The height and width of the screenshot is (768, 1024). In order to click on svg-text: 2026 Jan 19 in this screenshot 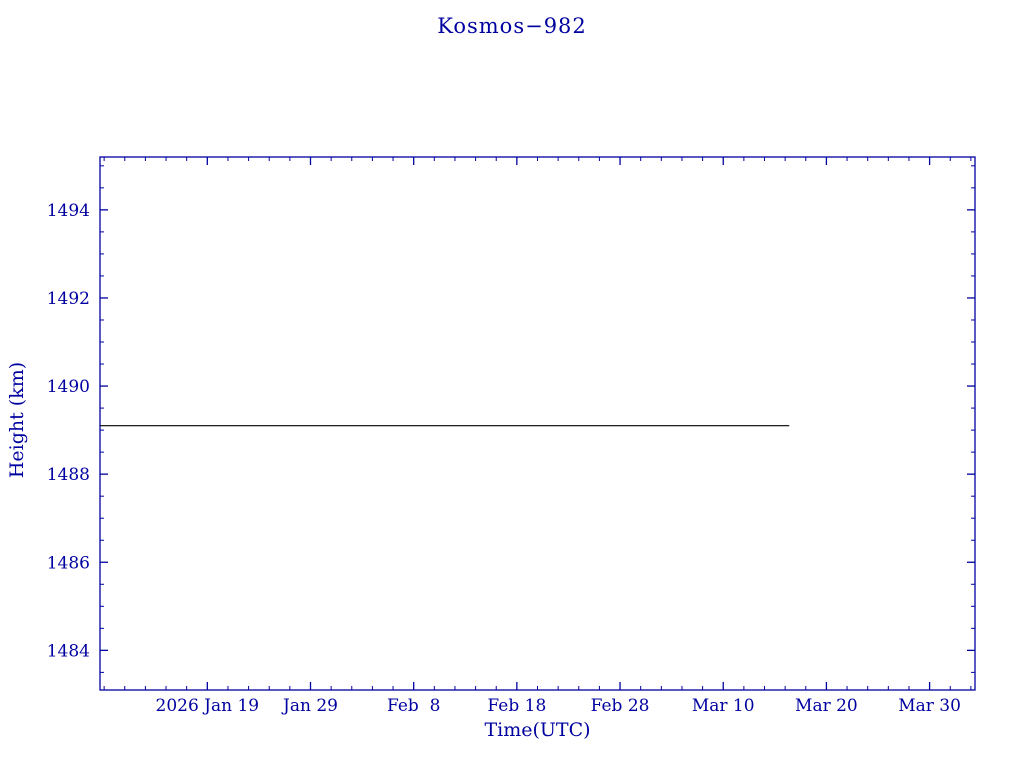, I will do `click(208, 706)`.